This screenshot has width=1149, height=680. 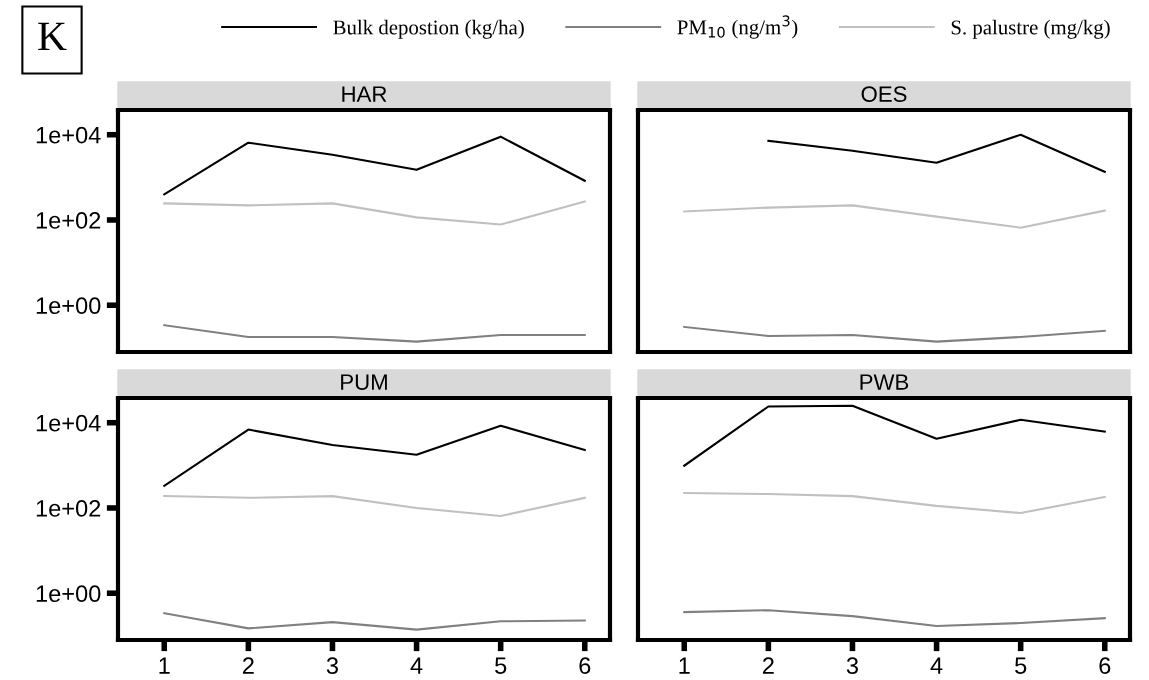 What do you see at coordinates (364, 94) in the screenshot?
I see `chart-title: HAR` at bounding box center [364, 94].